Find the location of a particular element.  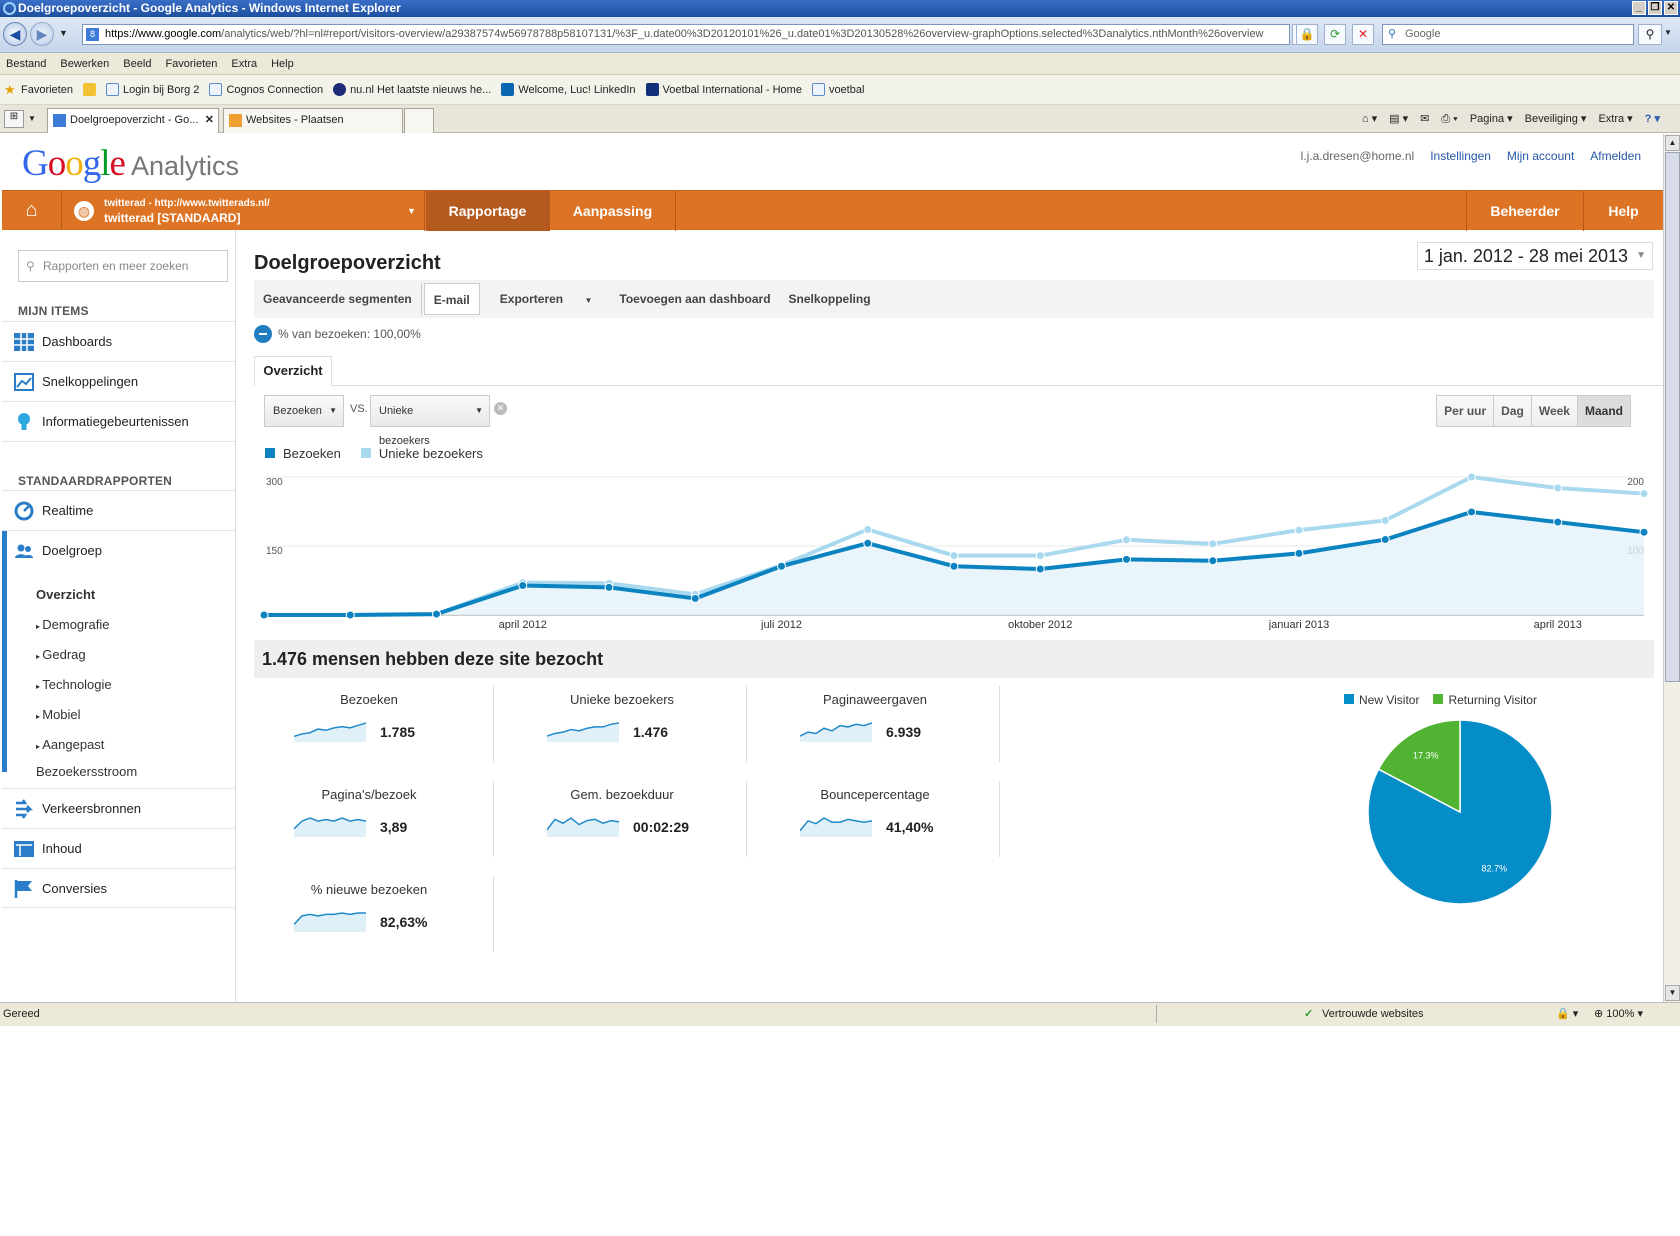

sidebar-subitem-mobiel: ▸ Mobiel is located at coordinates (58, 714).